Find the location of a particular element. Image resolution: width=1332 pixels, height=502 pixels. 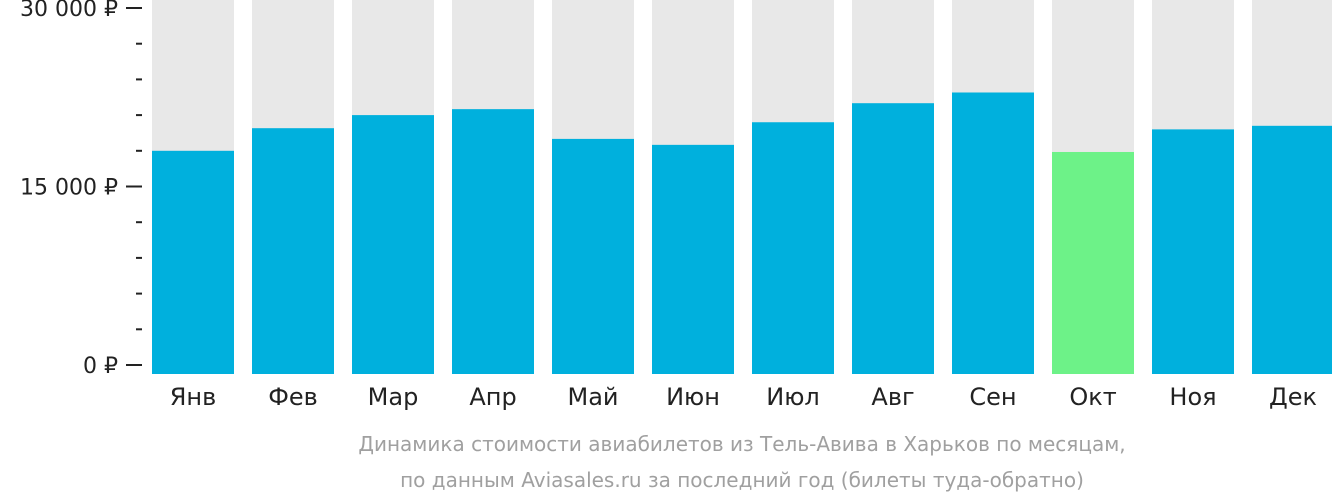

y-tick-label: 30 000 ₽ is located at coordinates (69, 11).